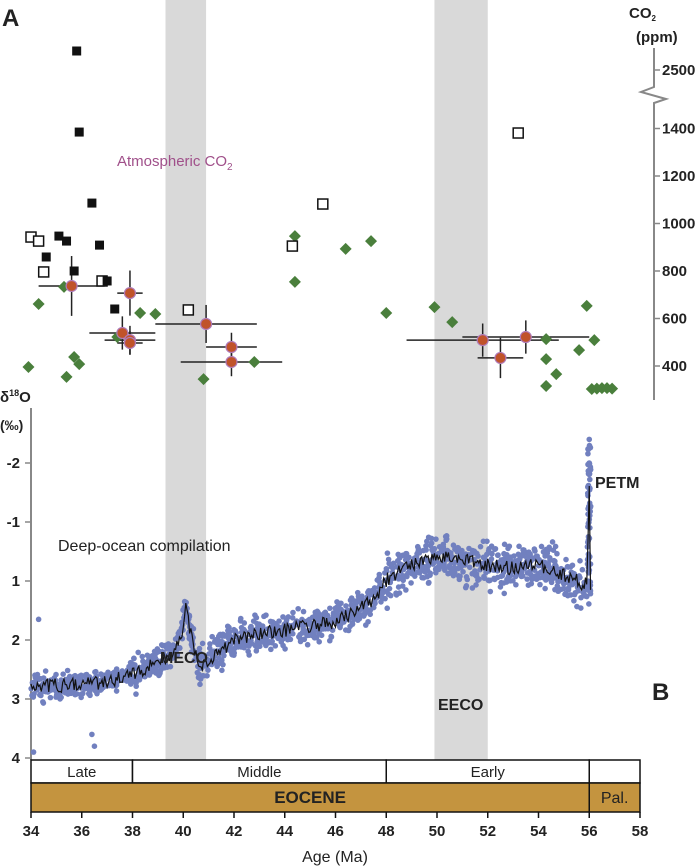 The height and width of the screenshot is (867, 700). Describe the element at coordinates (335, 831) in the screenshot. I see `age-tick-label: 46` at that location.